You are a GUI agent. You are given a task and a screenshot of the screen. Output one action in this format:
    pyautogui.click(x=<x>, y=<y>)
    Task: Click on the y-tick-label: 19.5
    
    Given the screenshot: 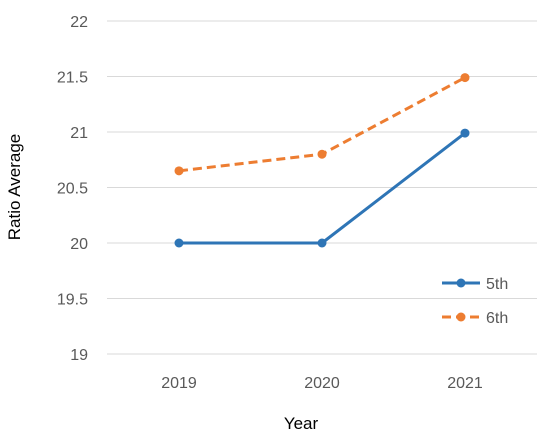 What is the action you would take?
    pyautogui.click(x=72, y=300)
    